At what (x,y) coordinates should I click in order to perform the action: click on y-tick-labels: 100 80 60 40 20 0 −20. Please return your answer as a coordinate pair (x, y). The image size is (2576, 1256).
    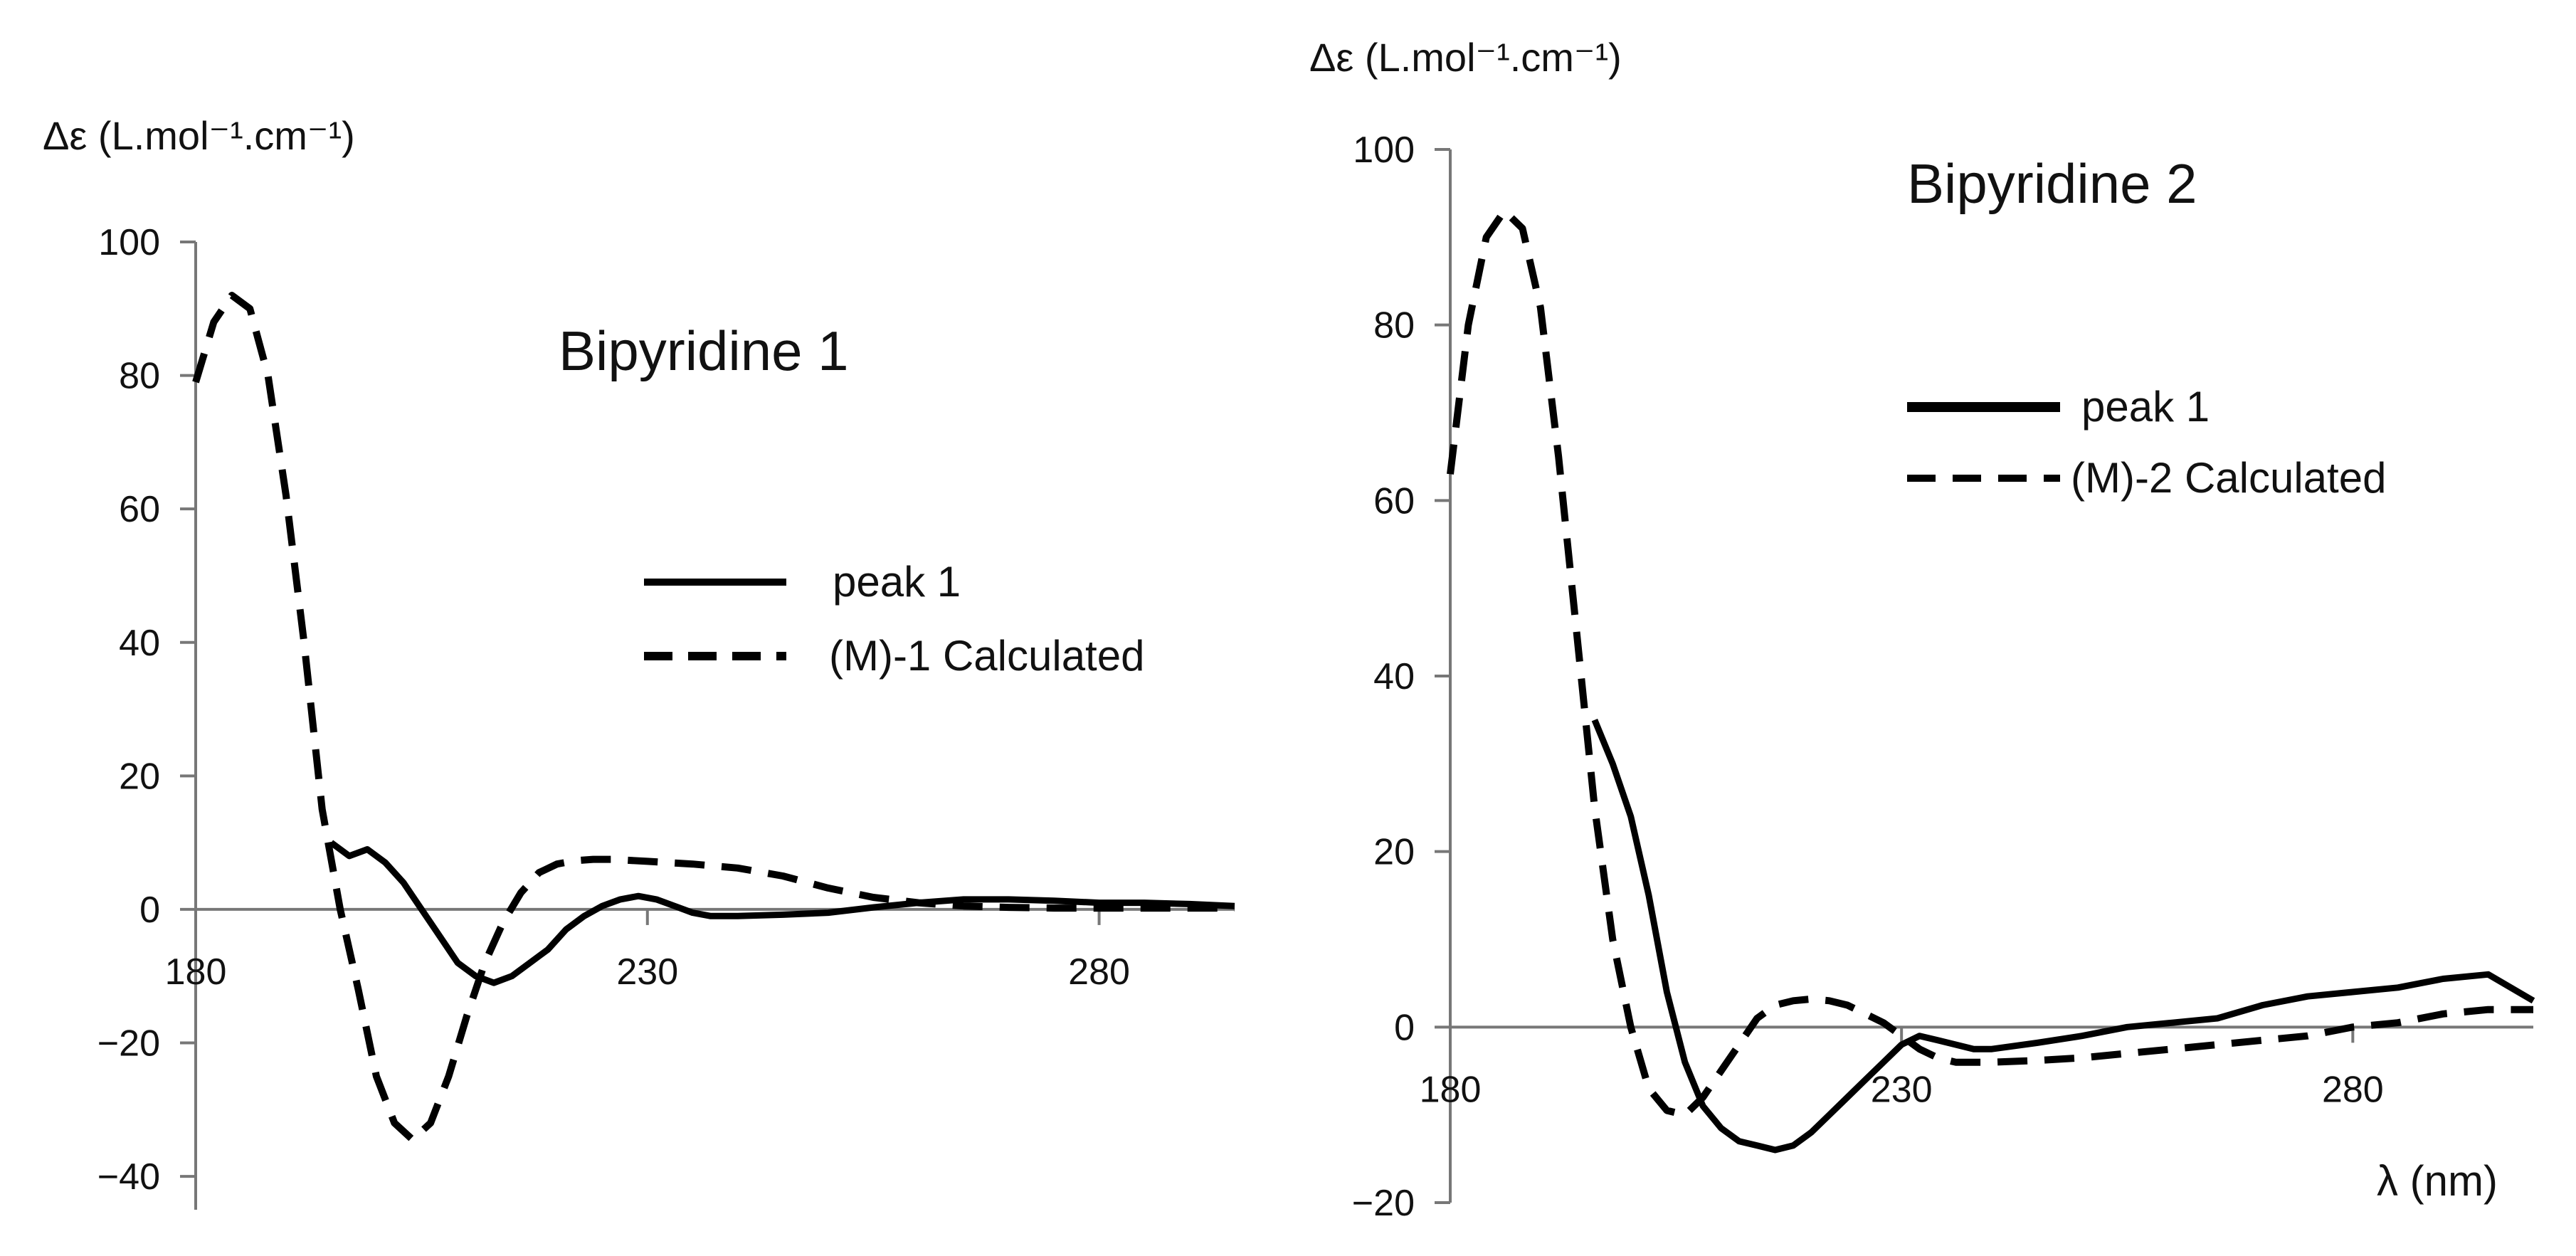
    Looking at the image, I should click on (1383, 677).